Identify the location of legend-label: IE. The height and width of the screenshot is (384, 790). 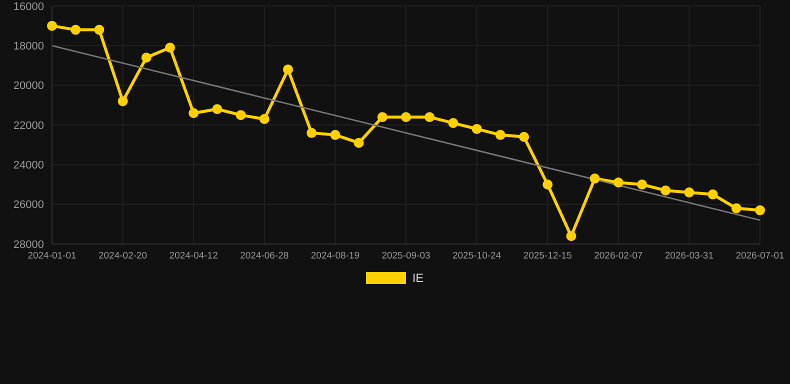
(418, 278).